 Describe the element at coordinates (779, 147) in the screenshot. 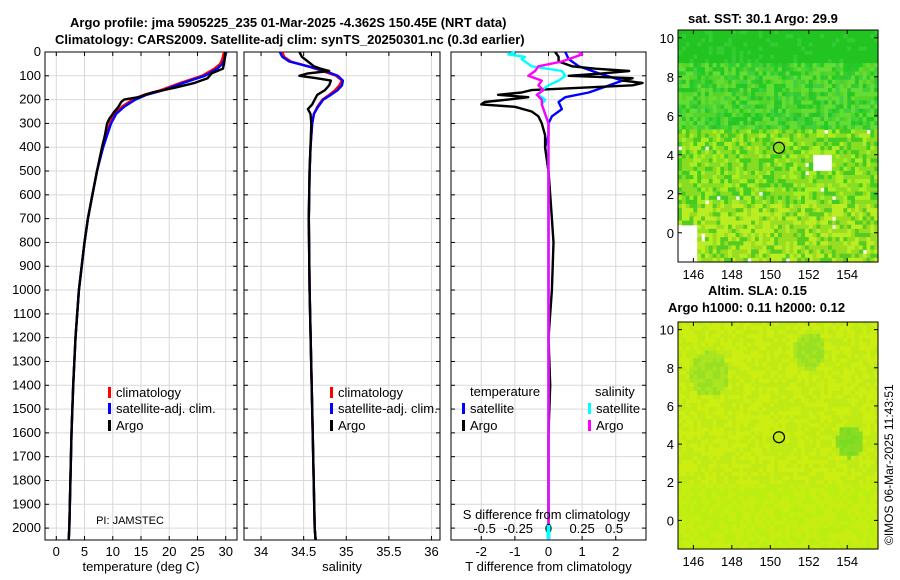

I see `sst_map-profile-marker` at that location.